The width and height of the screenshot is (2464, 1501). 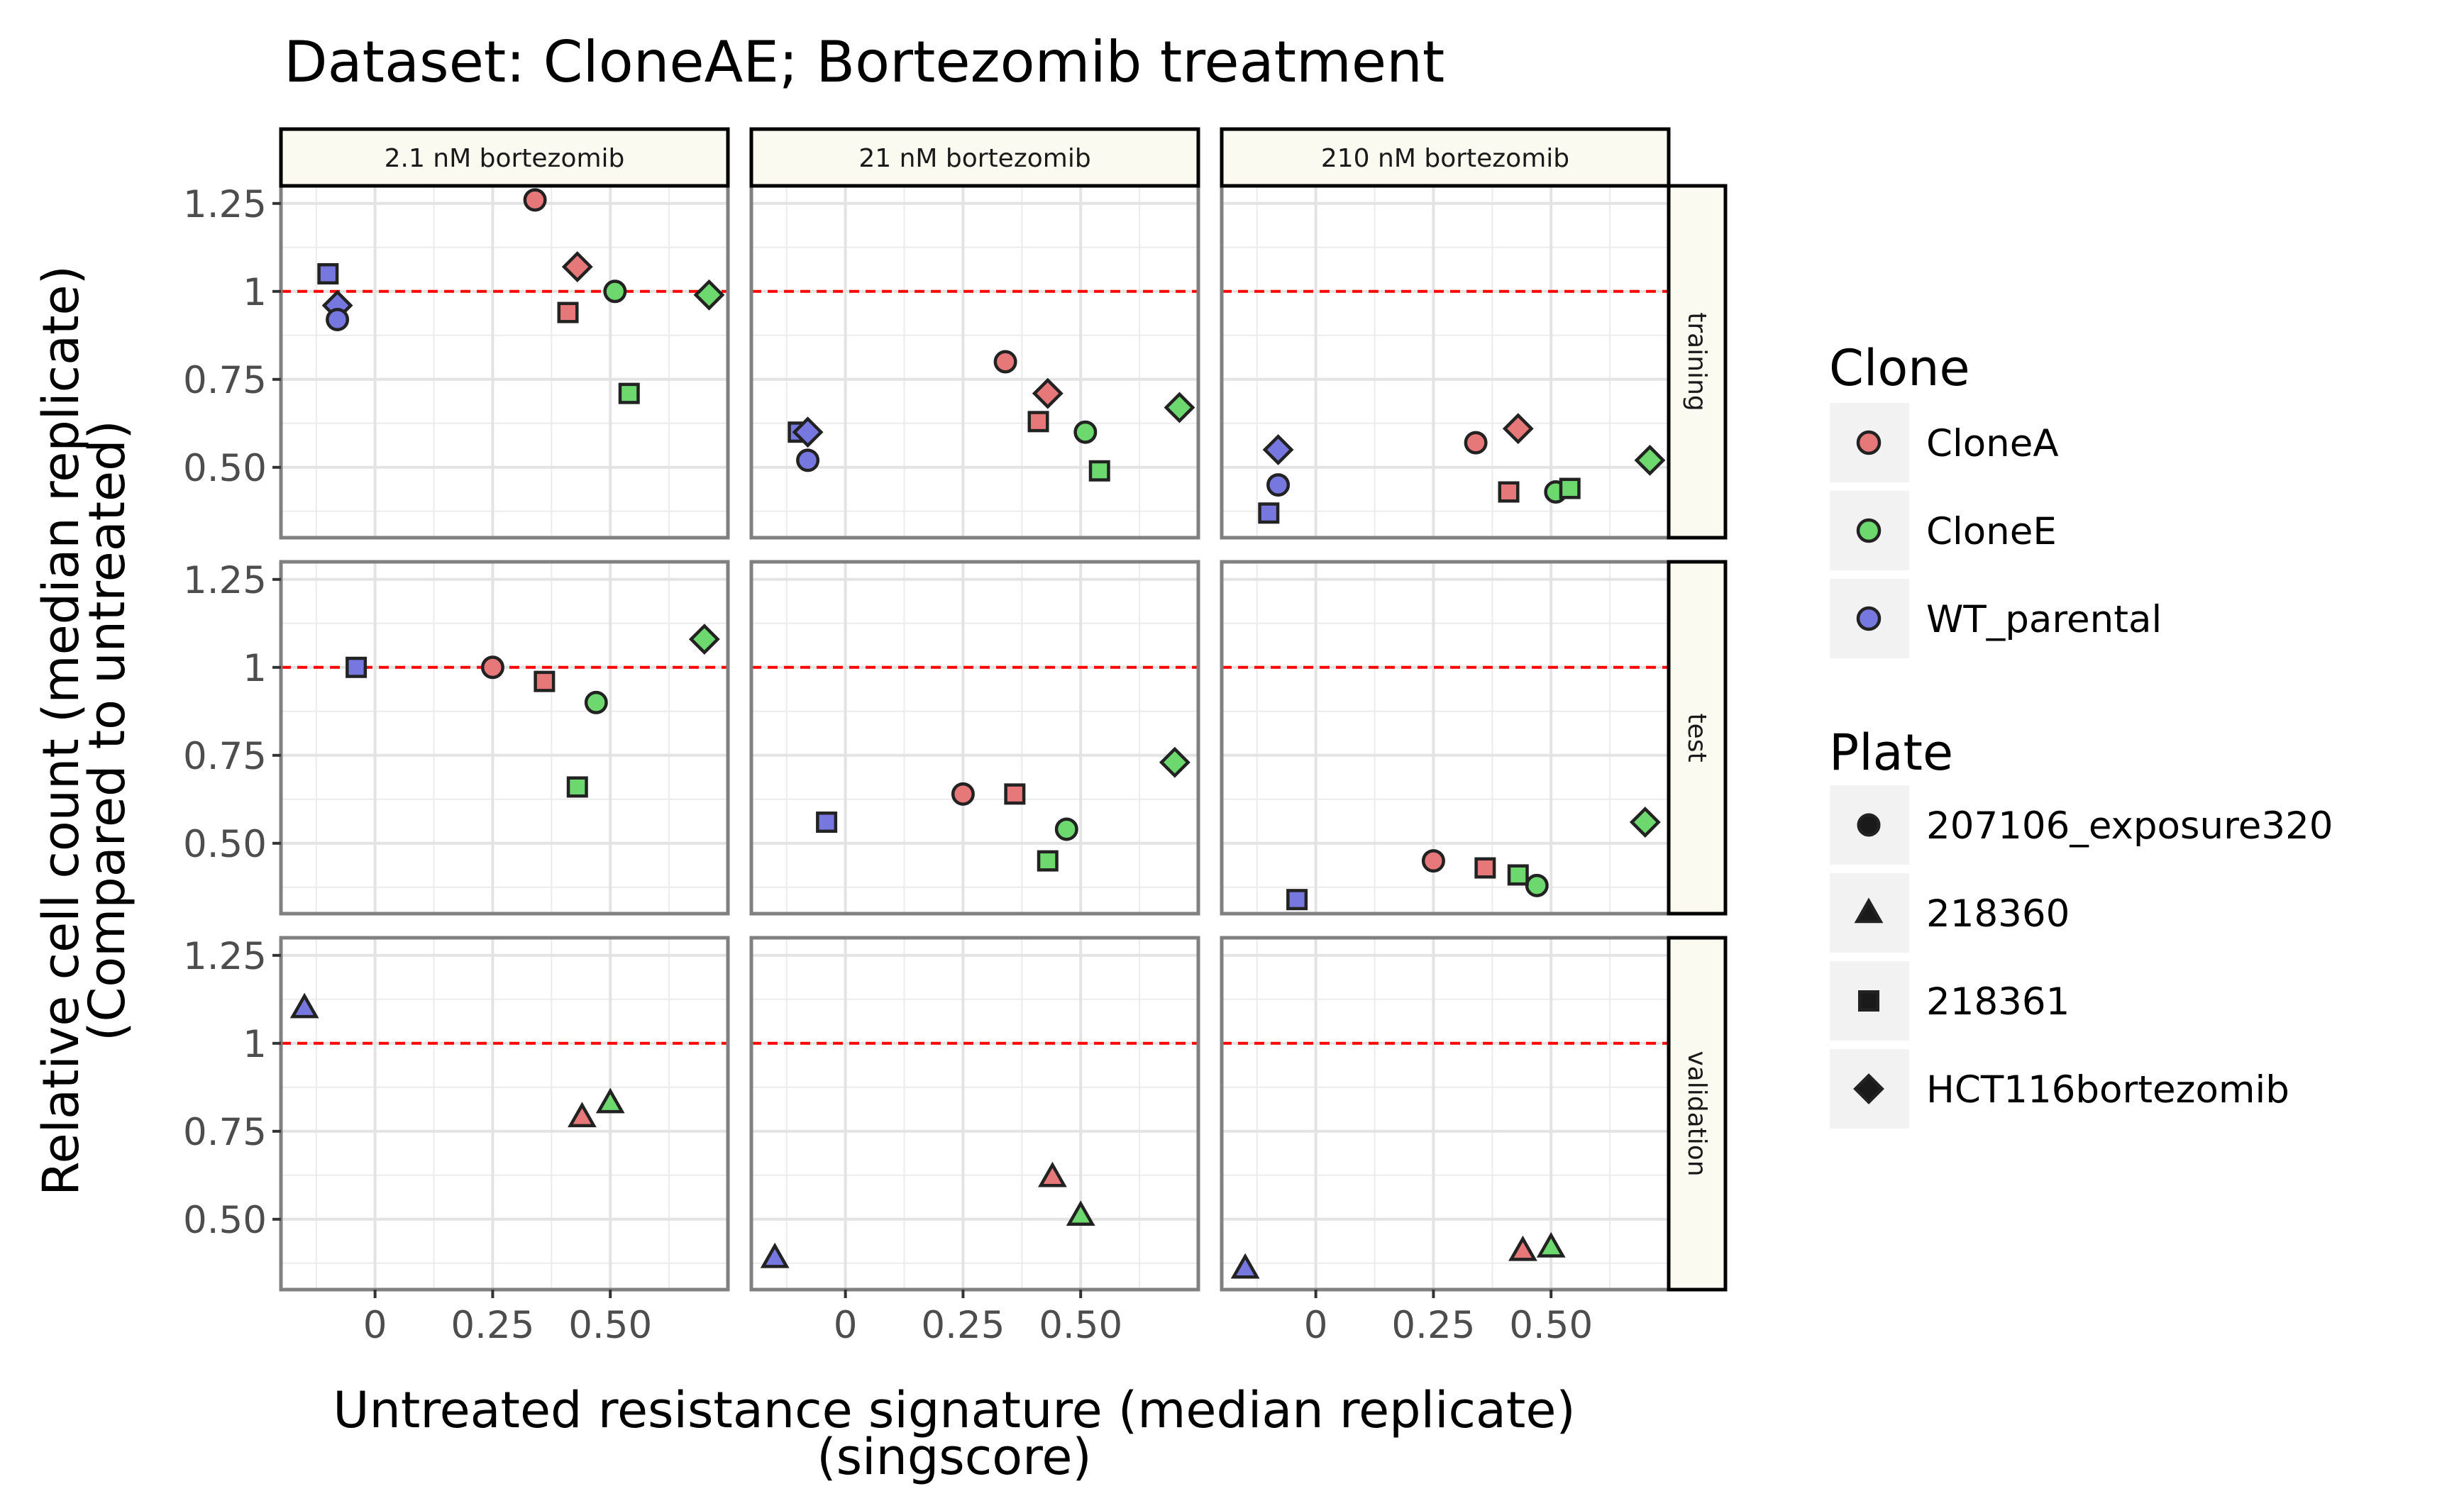 I want to click on legend-item-clonea: CloneA, so click(x=1943, y=442).